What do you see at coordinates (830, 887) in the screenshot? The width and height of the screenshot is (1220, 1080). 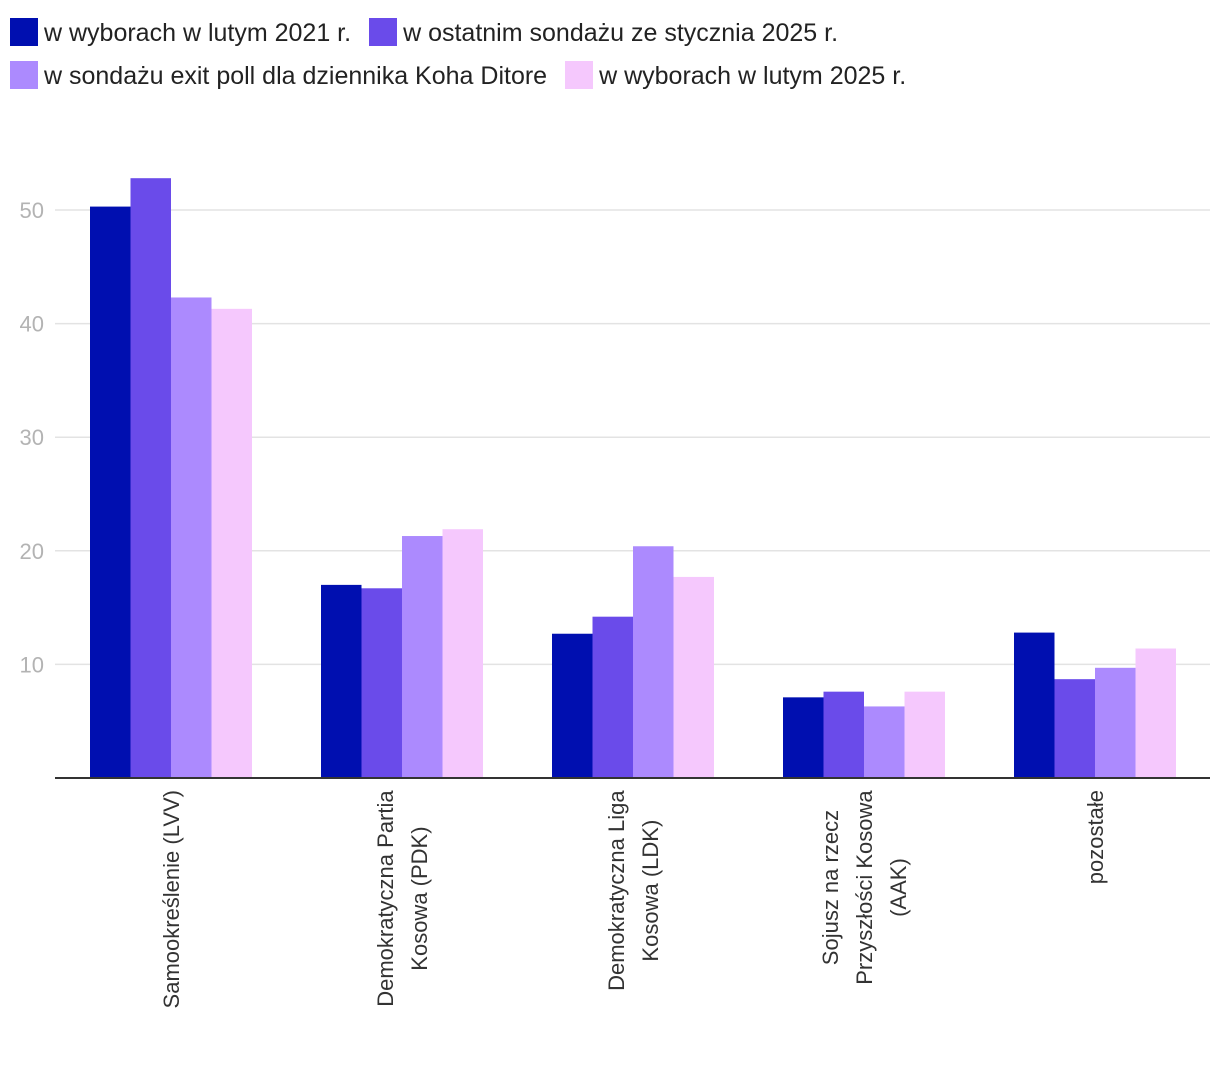 I see `x-category-label-line: Sojusz na rzecz` at bounding box center [830, 887].